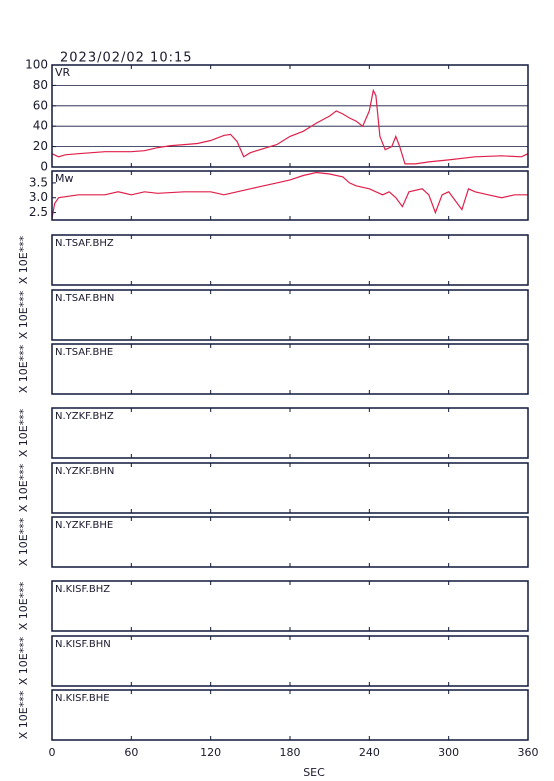 This screenshot has width=554, height=781. Describe the element at coordinates (82, 589) in the screenshot. I see `channel-label: N.KISF.BHZ` at that location.